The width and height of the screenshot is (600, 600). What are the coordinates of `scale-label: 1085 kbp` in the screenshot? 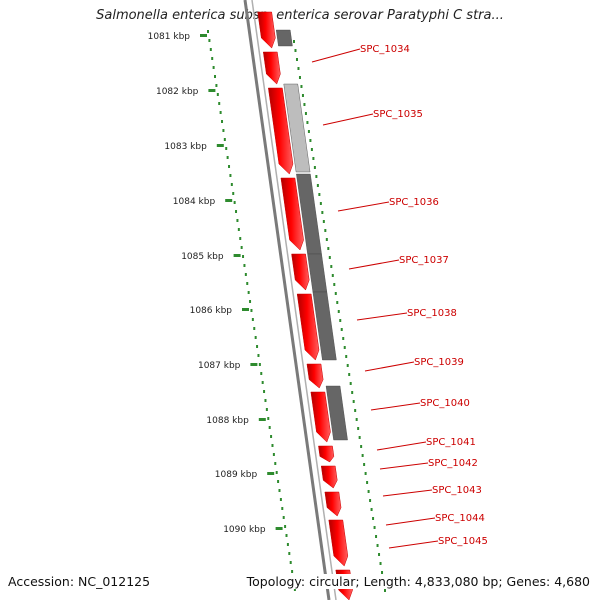 It's located at (202, 257).